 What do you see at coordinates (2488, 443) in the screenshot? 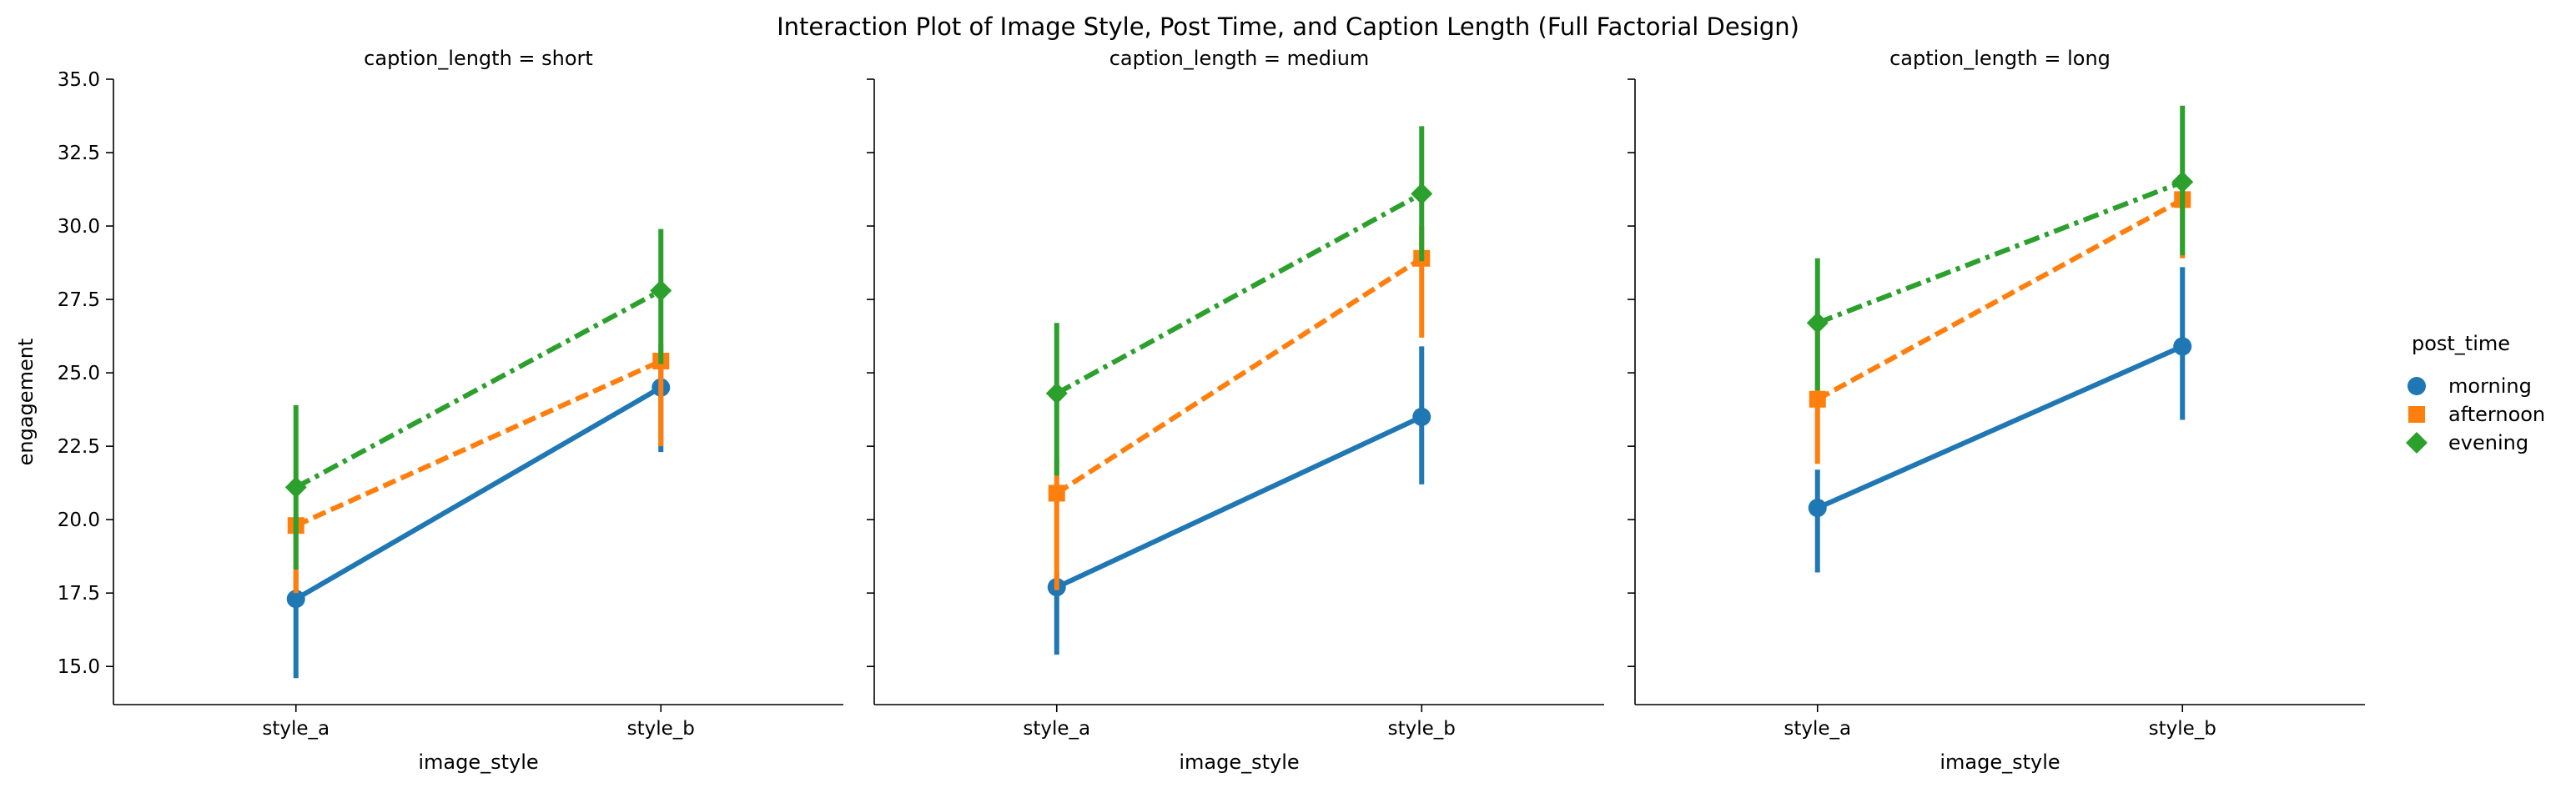
I see `legend-label: evening` at bounding box center [2488, 443].